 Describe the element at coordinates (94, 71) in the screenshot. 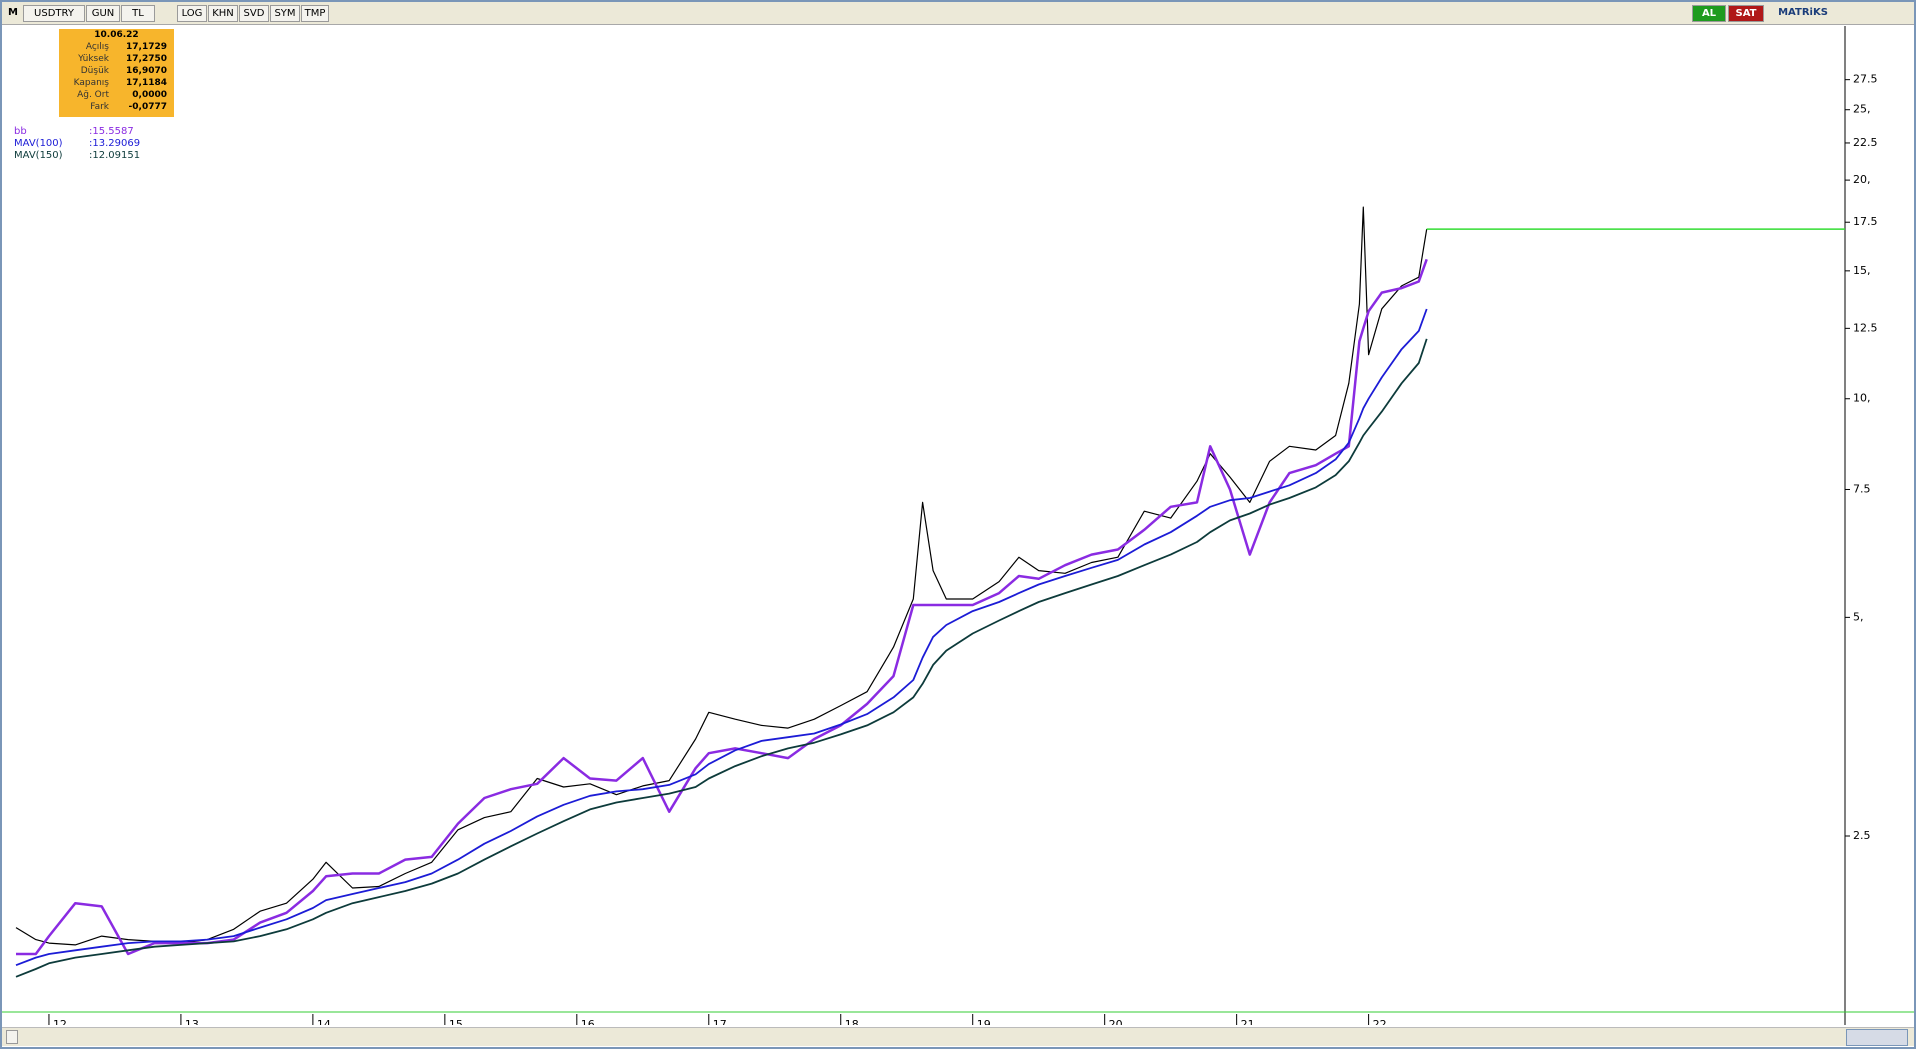

I see `info-label: Düşük` at that location.